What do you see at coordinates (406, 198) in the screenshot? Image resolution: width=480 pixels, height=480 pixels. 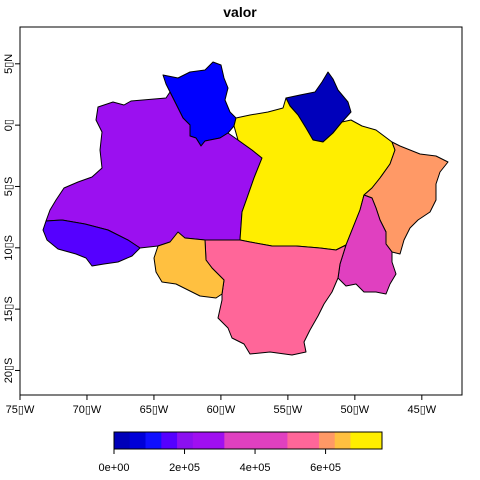 I see `state-maranhao` at bounding box center [406, 198].